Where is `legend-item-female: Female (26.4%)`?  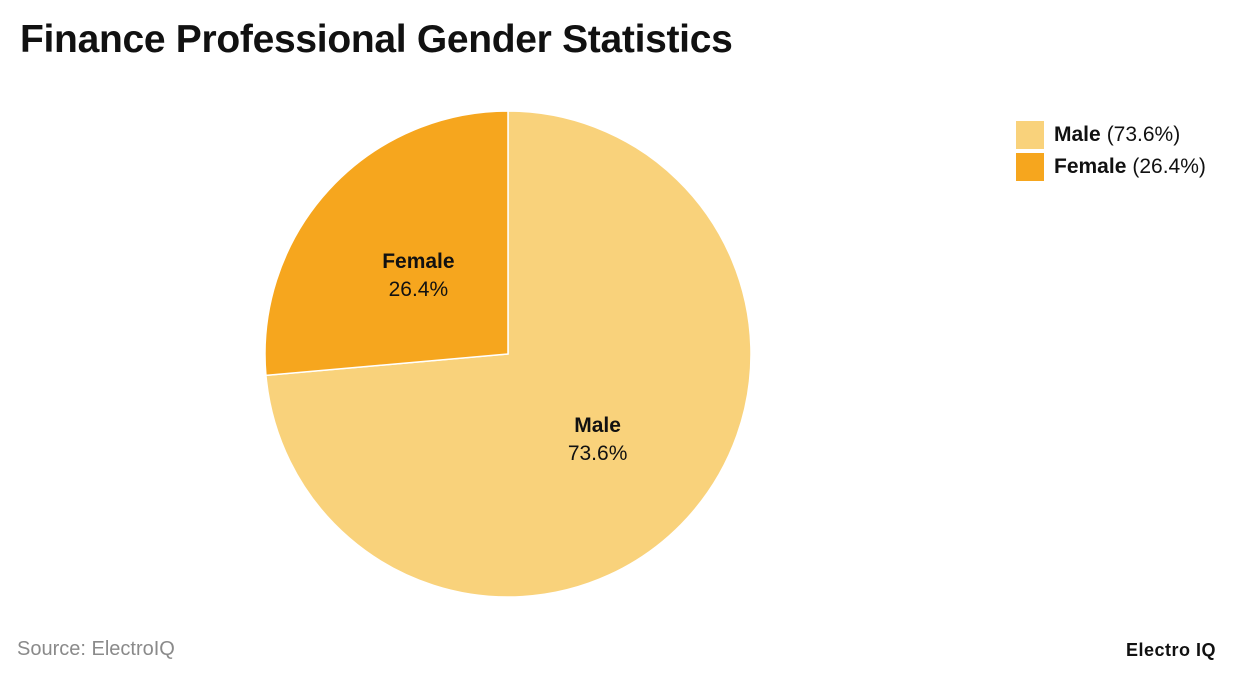 legend-item-female: Female (26.4%) is located at coordinates (1111, 167).